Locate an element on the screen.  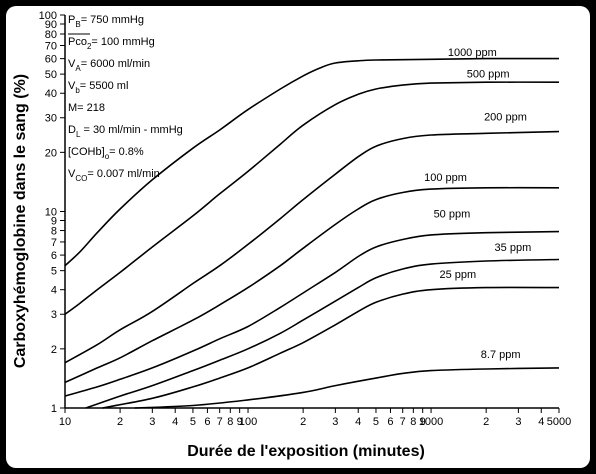
y-tick-label: 70 is located at coordinates (51, 46).